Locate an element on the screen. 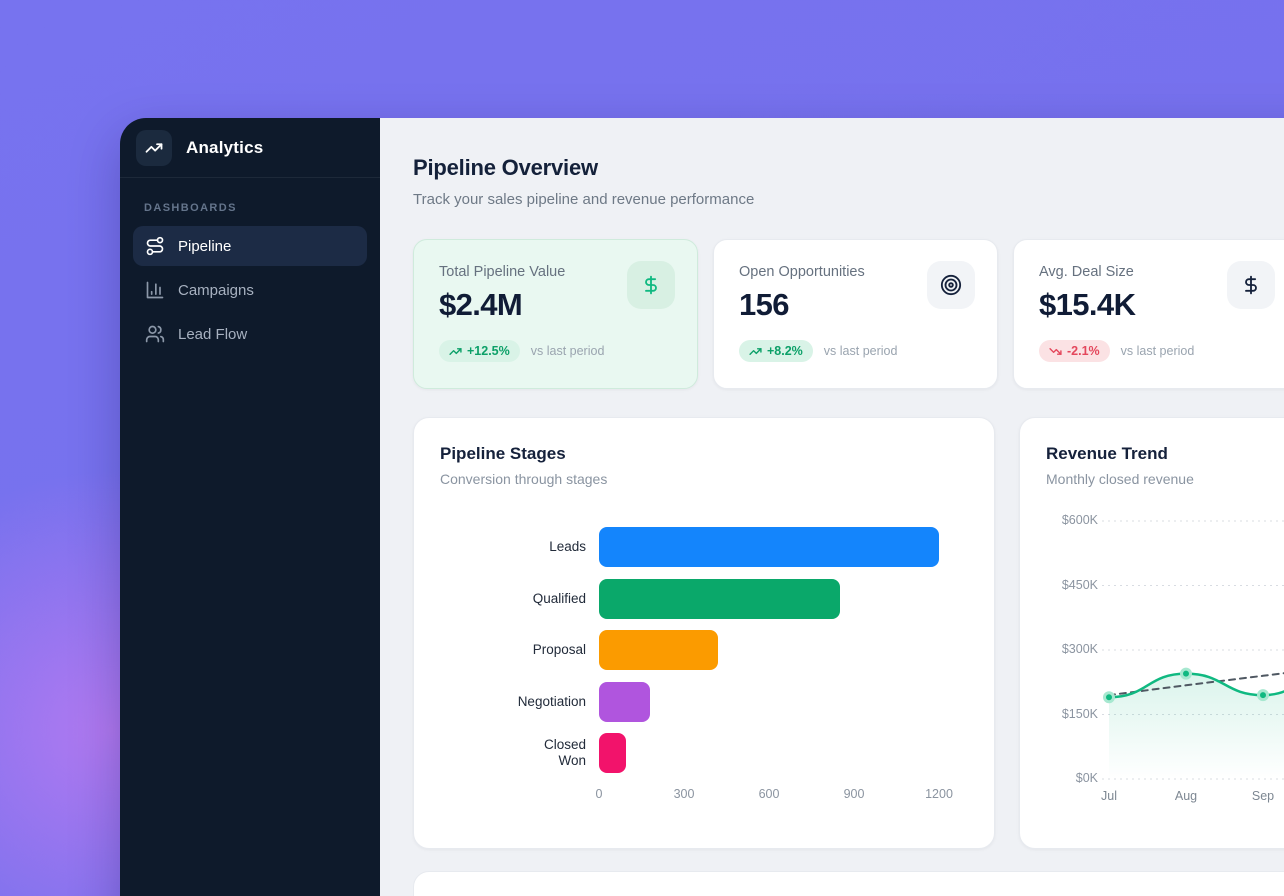 This screenshot has width=1284, height=896. bar-row: Negotiation is located at coordinates (704, 701).